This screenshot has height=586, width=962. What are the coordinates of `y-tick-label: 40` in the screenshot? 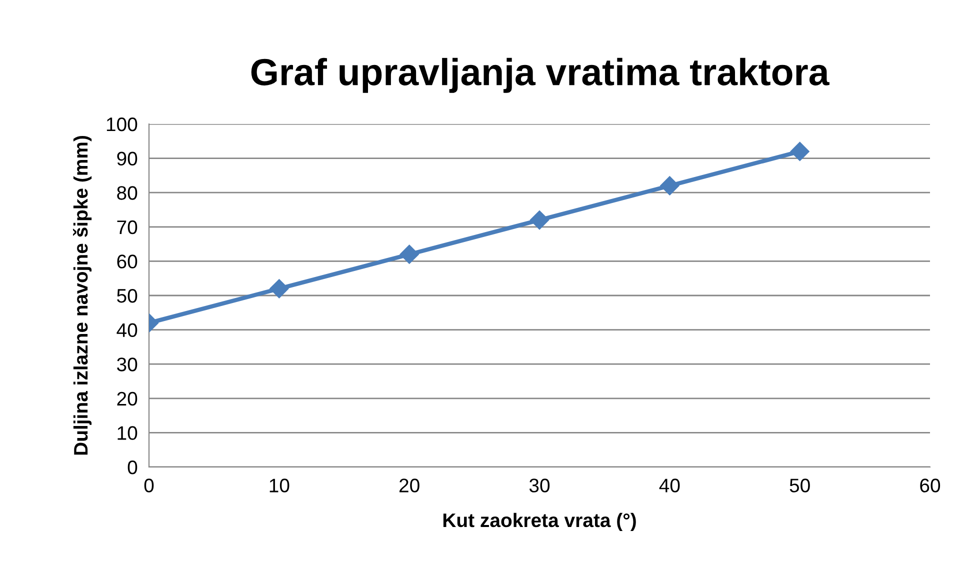 It's located at (127, 330).